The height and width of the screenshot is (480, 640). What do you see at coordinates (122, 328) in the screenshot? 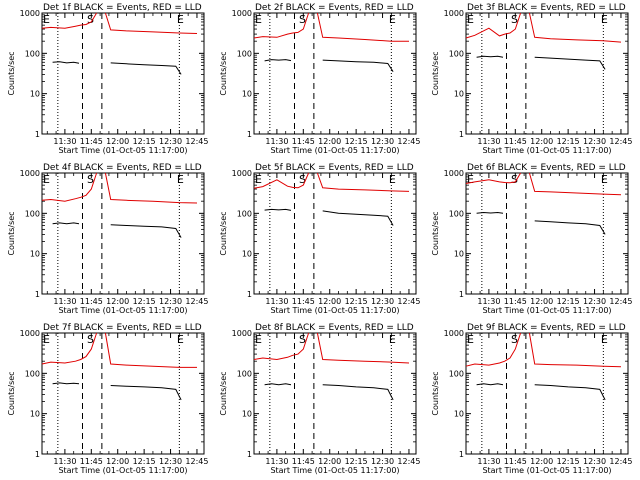
I see `panel-title: Det 7f BLACK = Events, RED = LLD` at bounding box center [122, 328].